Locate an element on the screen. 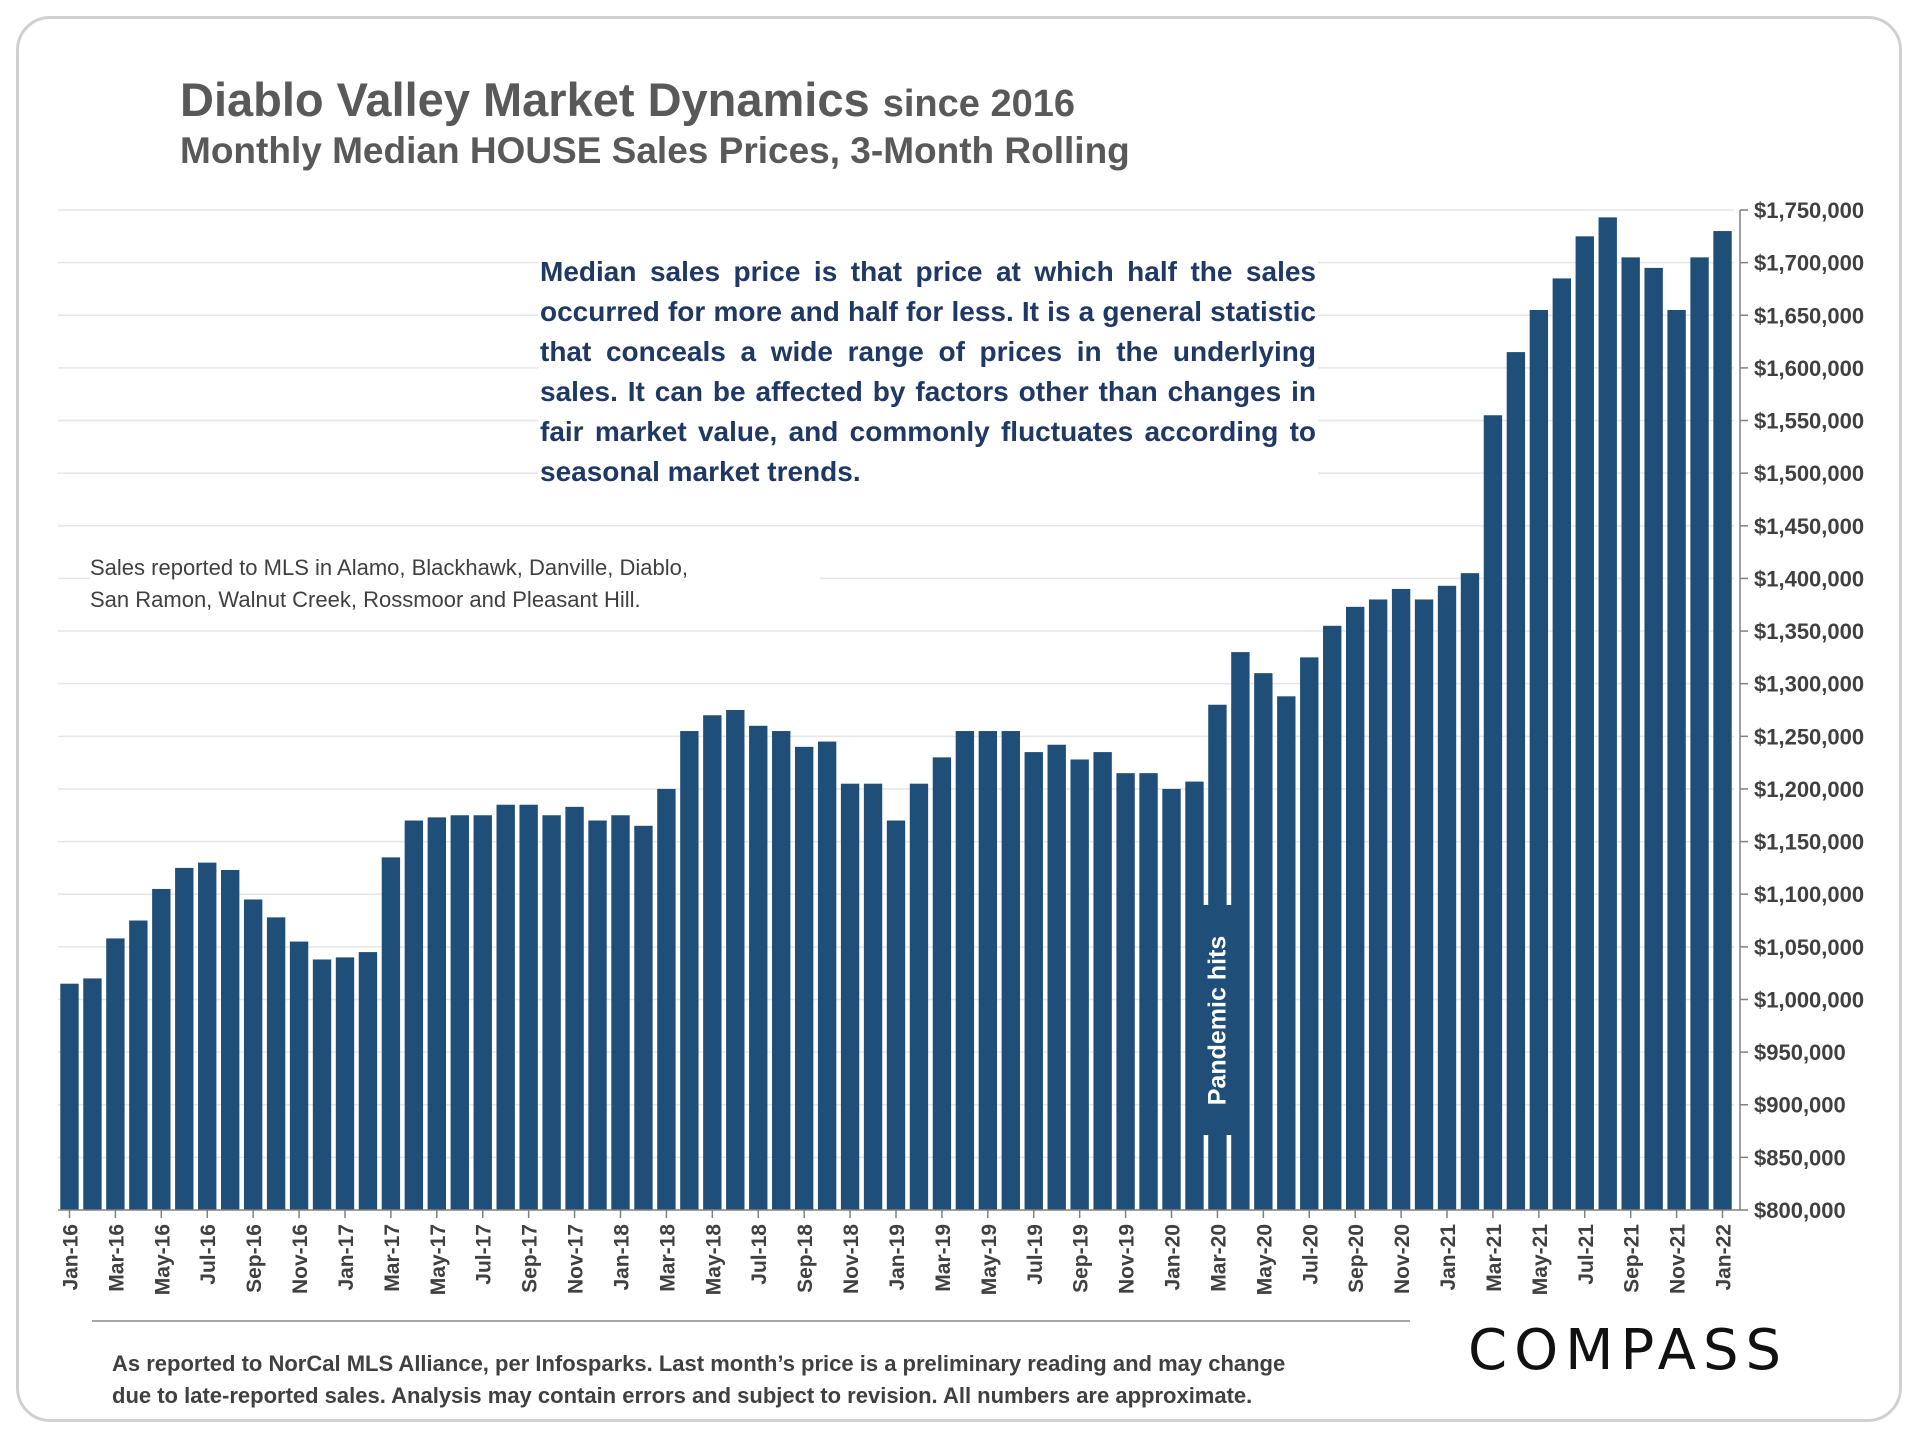 Image resolution: width=1920 pixels, height=1440 pixels. x-tick-label: Mar-18 is located at coordinates (667, 1258).